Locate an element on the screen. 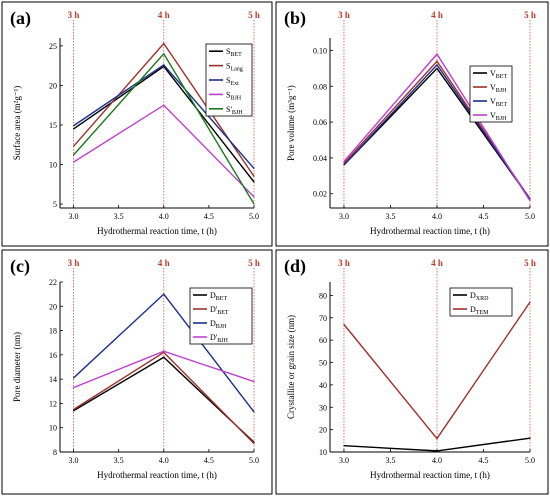 Image resolution: width=550 pixels, height=496 pixels. legend-entry: SExt is located at coordinates (232, 81).